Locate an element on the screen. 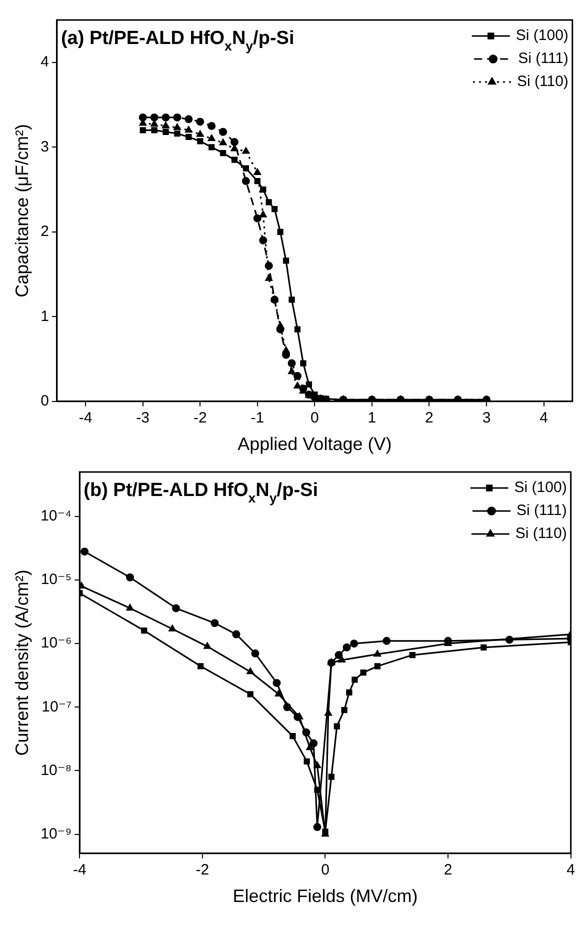  x-axis-title: Applied Voltage (V) is located at coordinates (315, 444).